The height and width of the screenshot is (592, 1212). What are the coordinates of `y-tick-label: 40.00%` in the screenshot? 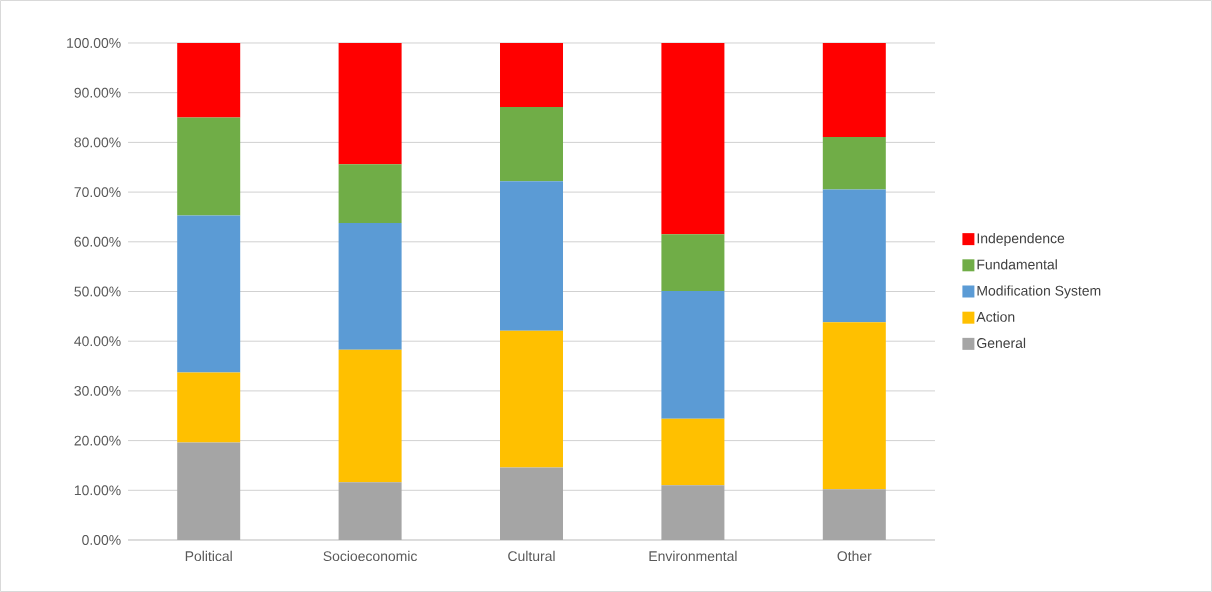 It's located at (97, 341).